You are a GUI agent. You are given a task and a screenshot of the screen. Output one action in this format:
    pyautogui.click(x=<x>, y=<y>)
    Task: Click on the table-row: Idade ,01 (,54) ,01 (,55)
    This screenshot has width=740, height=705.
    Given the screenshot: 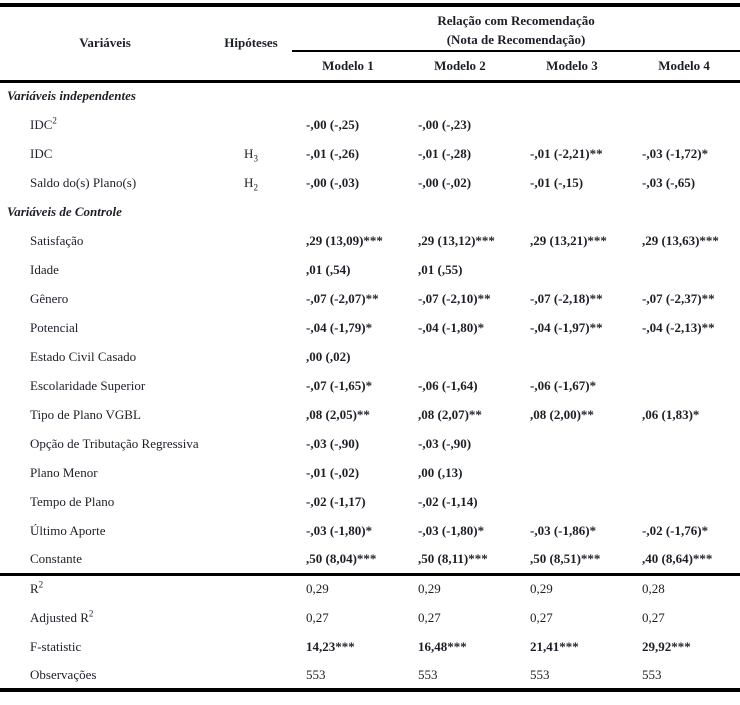 What is the action you would take?
    pyautogui.click(x=370, y=269)
    